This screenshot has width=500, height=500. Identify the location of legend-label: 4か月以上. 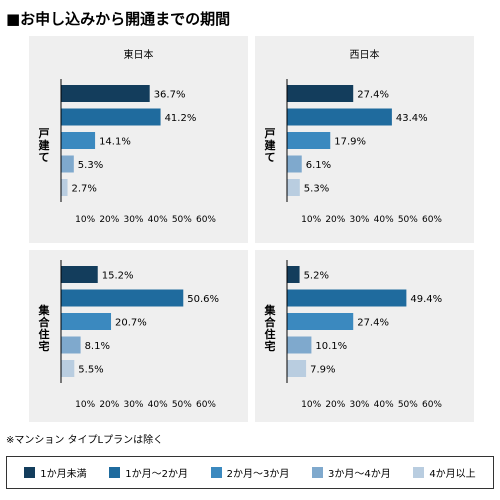
(452, 474).